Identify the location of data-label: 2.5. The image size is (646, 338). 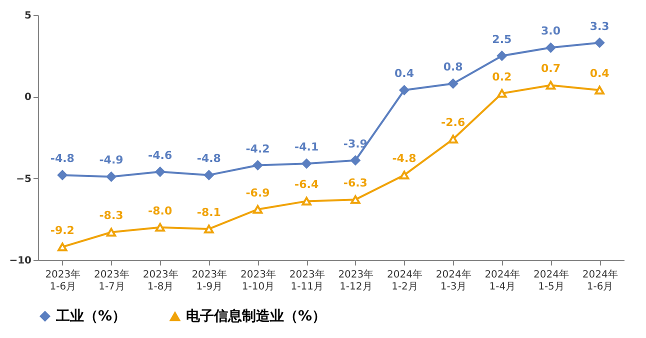
(502, 39).